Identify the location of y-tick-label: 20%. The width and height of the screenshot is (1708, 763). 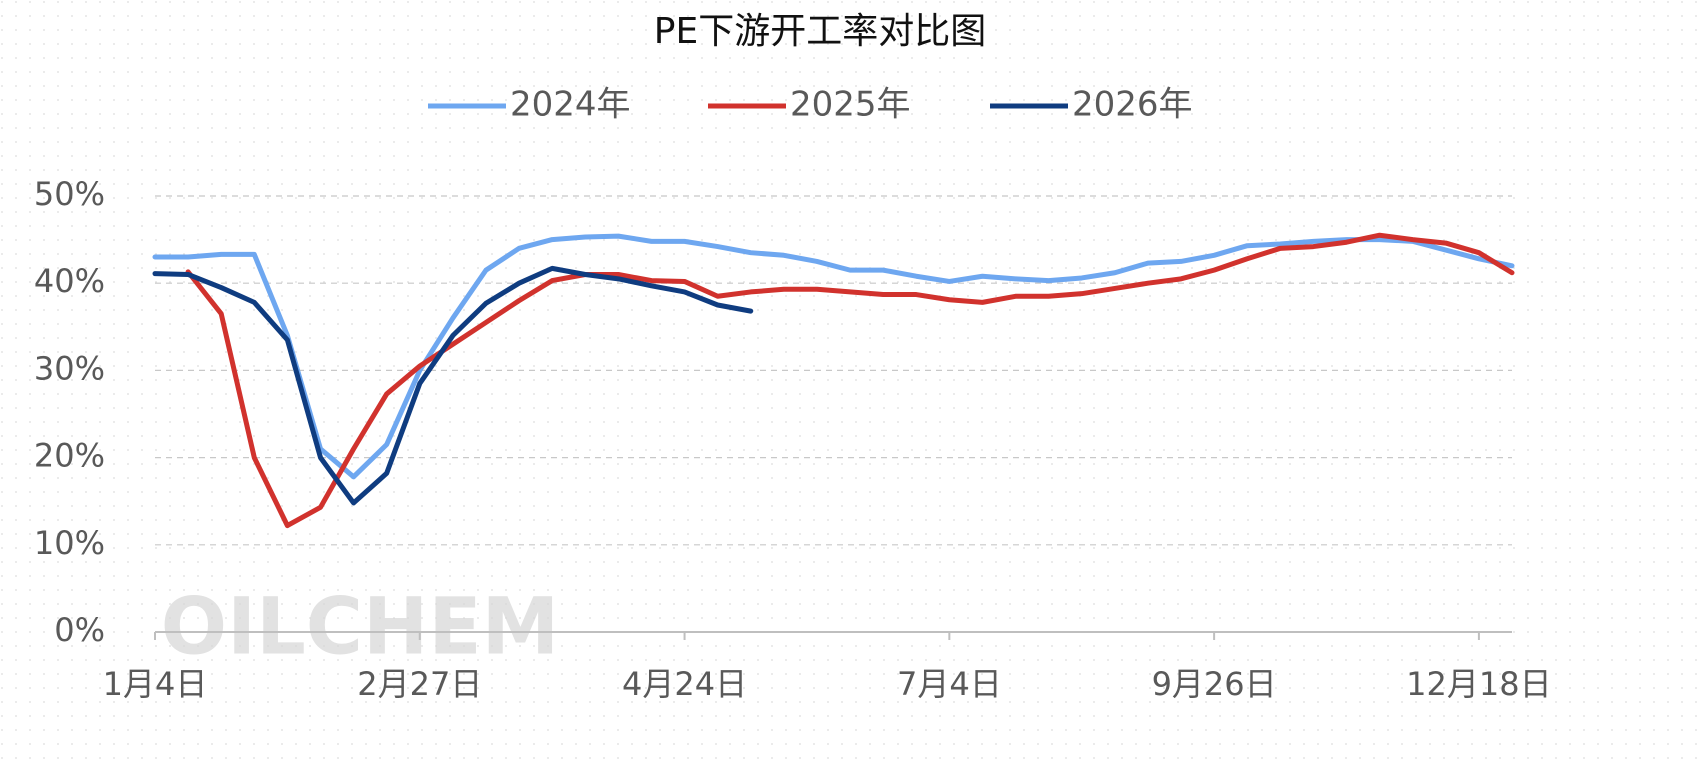
(69, 456).